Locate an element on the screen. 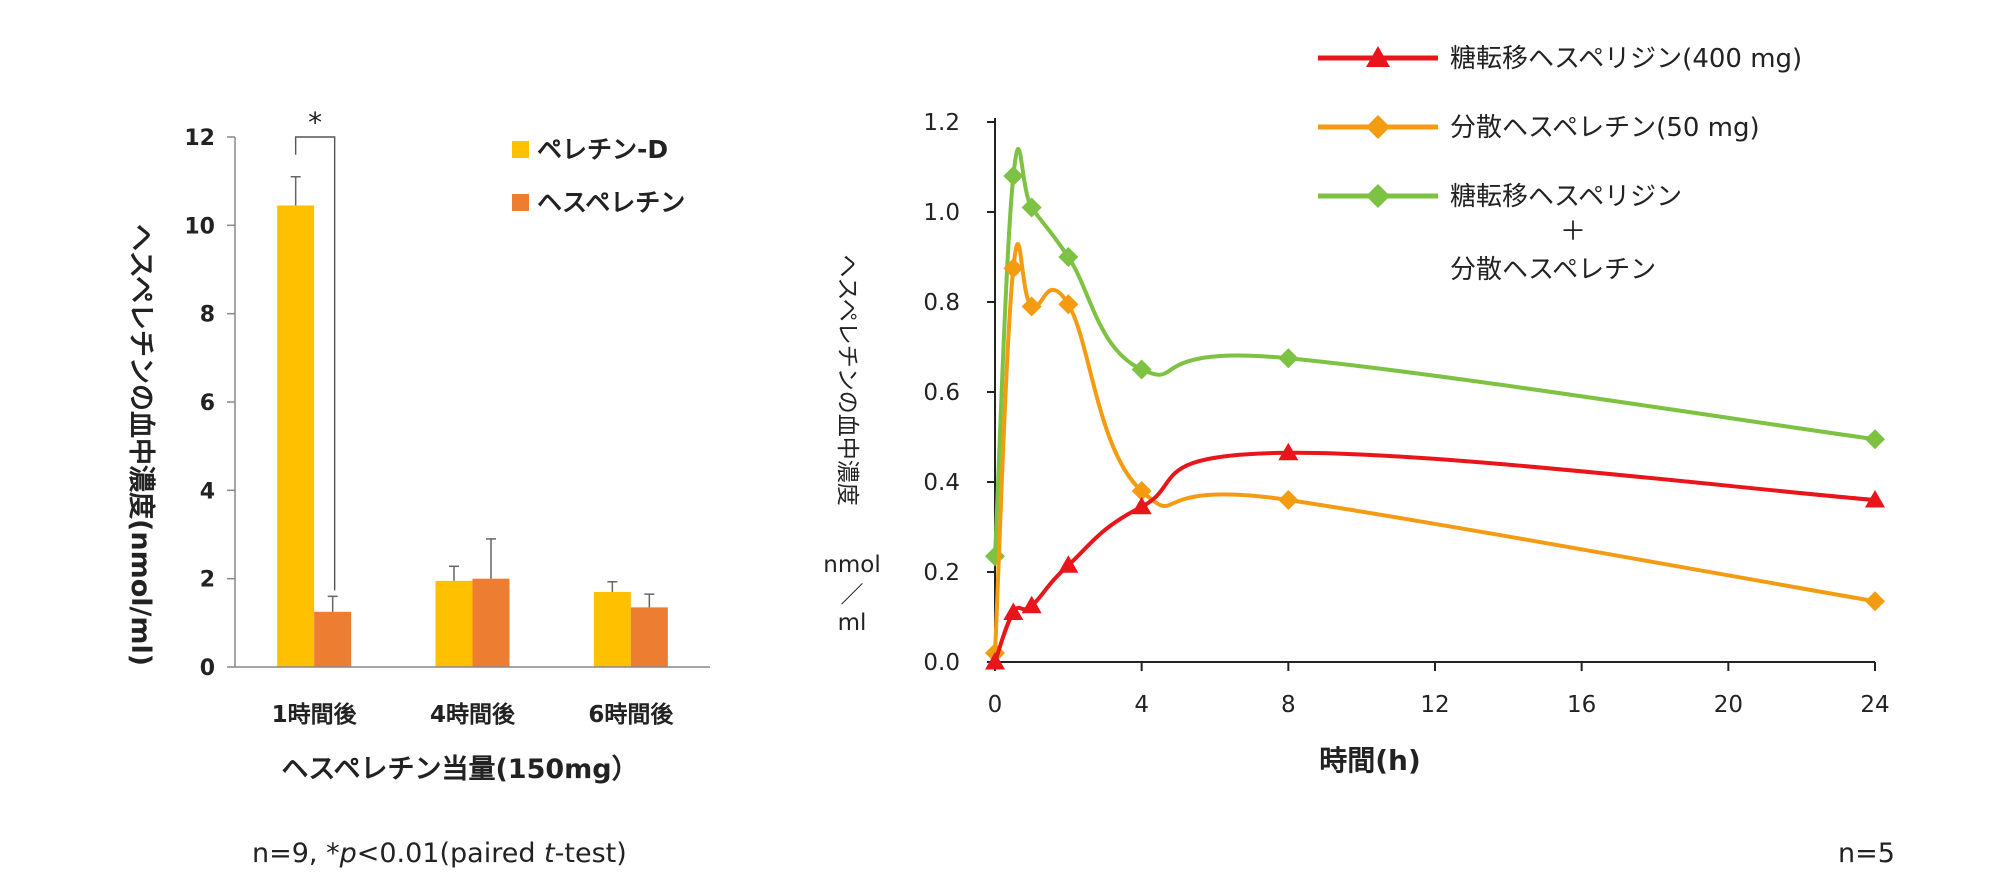 Image resolution: width=2000 pixels, height=891 pixels. unit-slash: ／ is located at coordinates (852, 595).